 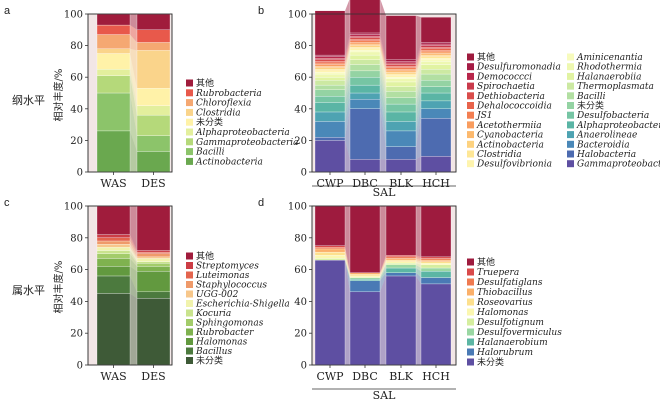 I want to click on legend-label: Dethiobacteria, so click(x=510, y=97).